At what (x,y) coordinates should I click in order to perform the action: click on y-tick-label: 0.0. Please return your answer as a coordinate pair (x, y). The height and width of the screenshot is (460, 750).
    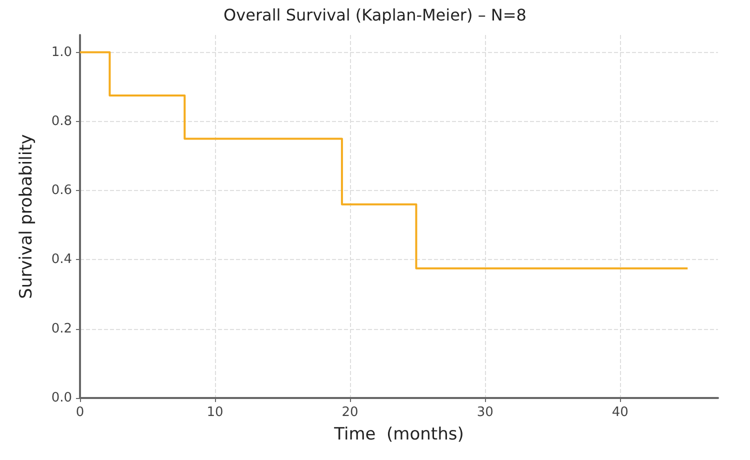
    Looking at the image, I should click on (61, 398).